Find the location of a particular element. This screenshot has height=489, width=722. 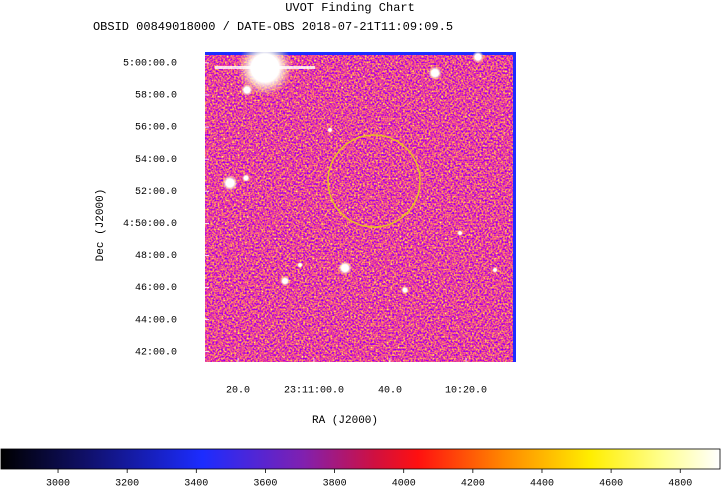

x-axis-label: RA (J2000) is located at coordinates (345, 421).